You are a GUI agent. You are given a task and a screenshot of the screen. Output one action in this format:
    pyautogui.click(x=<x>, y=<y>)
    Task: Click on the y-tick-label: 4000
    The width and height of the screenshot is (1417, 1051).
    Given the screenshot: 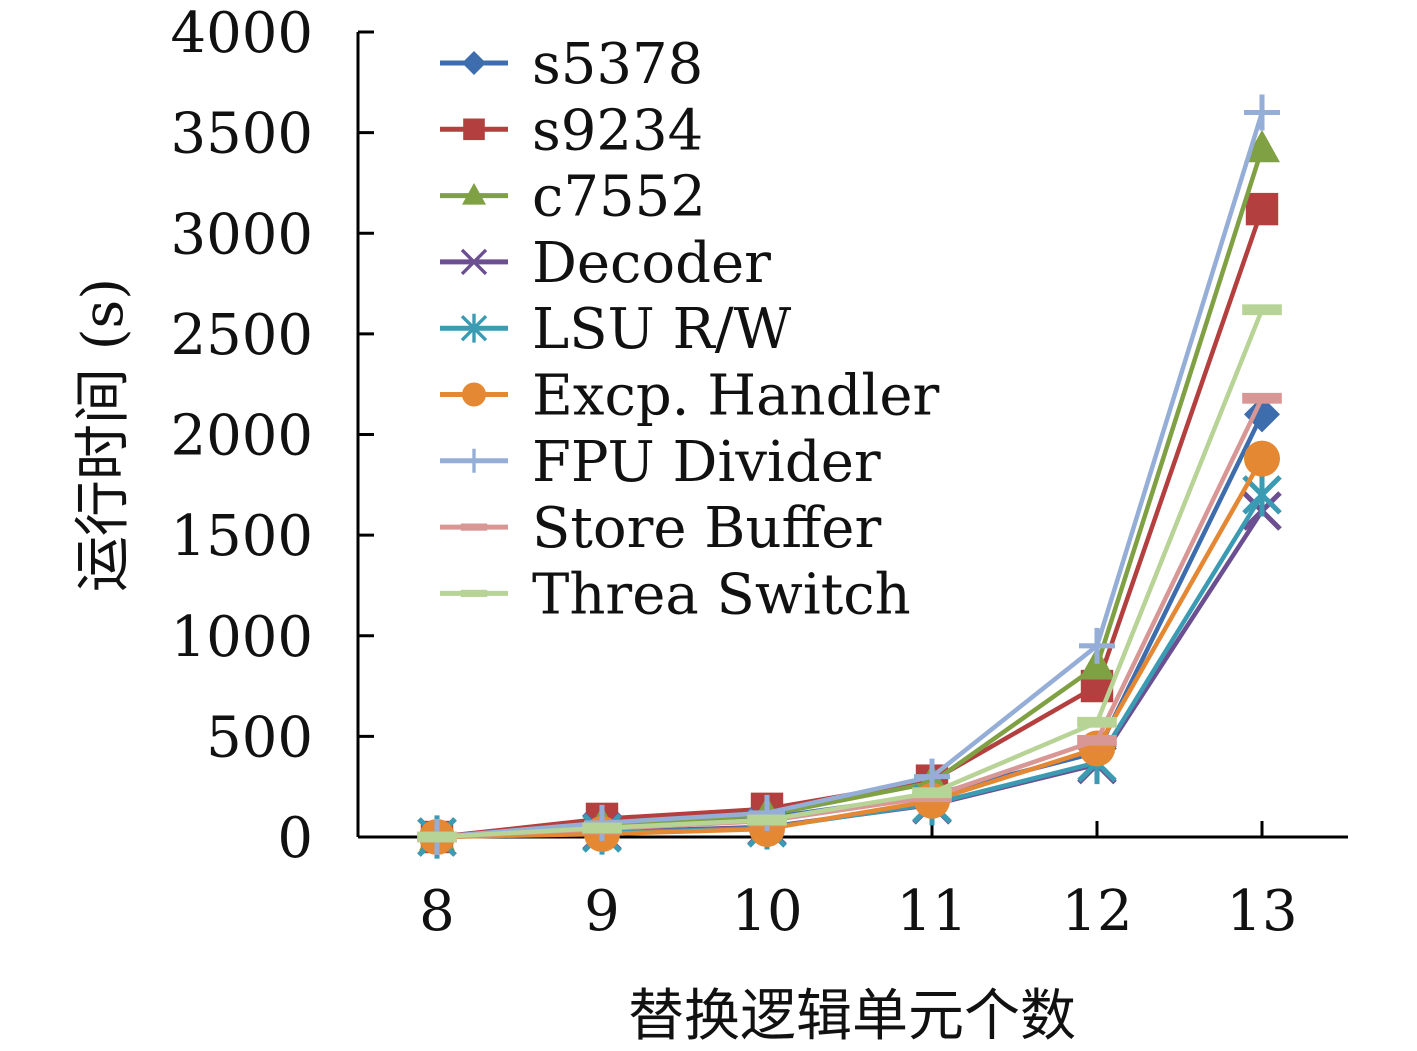 What is the action you would take?
    pyautogui.click(x=241, y=33)
    